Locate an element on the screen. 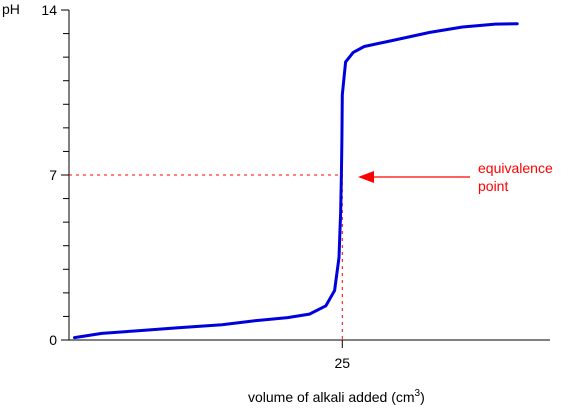 The image size is (579, 410). y-tick-label-0: 0 is located at coordinates (53, 340).